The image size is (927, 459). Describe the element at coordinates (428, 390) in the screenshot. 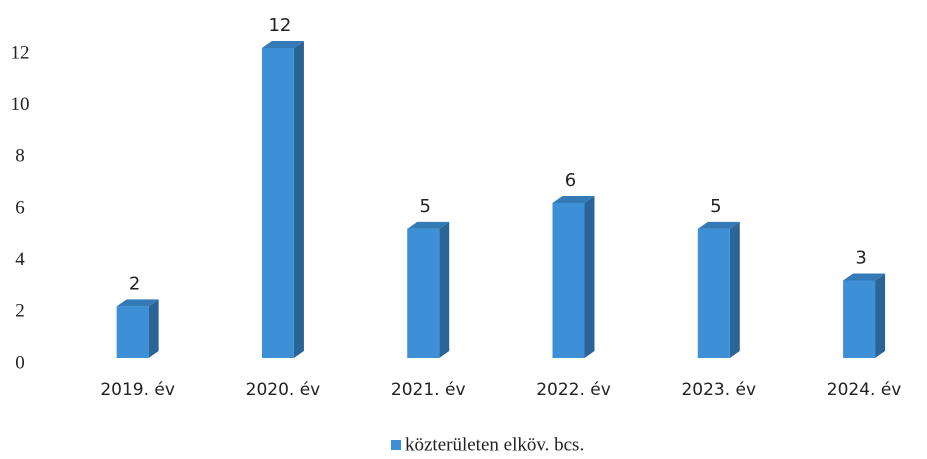

I see `x-tick-label: 2021. év` at that location.